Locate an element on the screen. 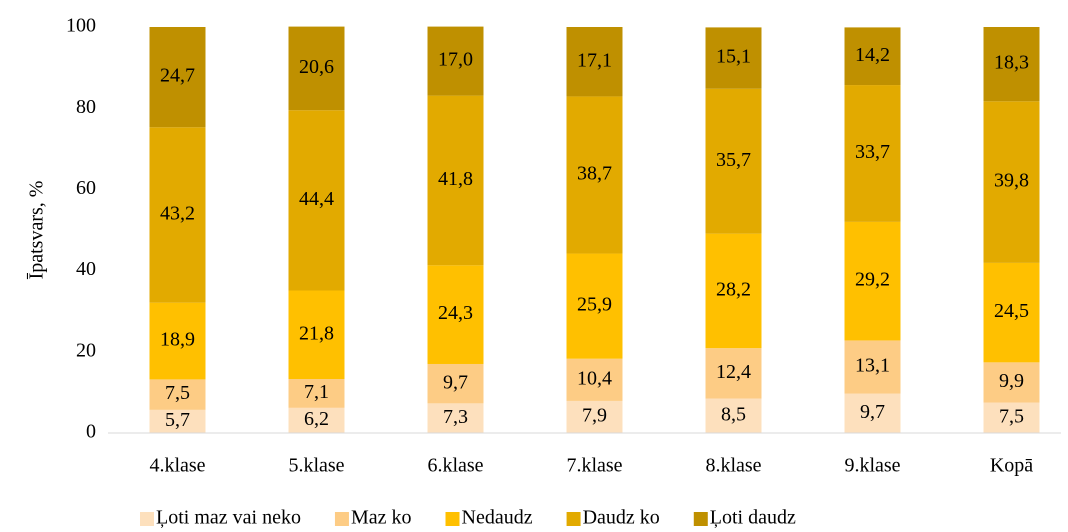 The width and height of the screenshot is (1068, 532). y-tick-label: 60 is located at coordinates (86, 188).